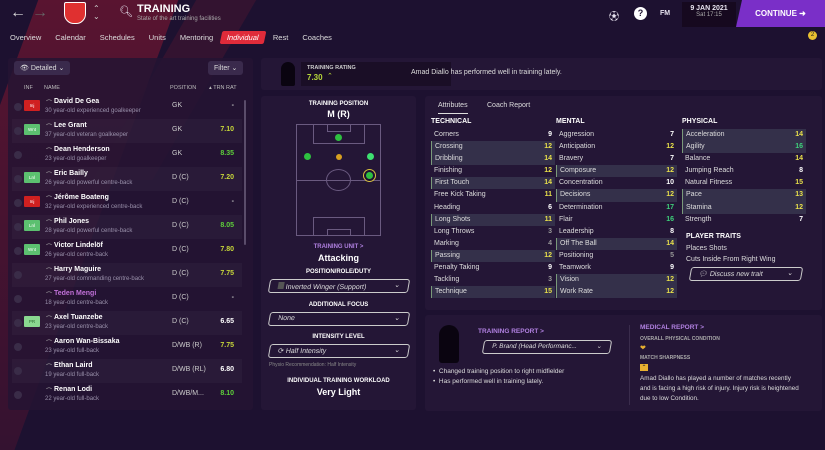 The height and width of the screenshot is (450, 825). I want to click on attribute-row: Crossing 12, so click(493, 147).